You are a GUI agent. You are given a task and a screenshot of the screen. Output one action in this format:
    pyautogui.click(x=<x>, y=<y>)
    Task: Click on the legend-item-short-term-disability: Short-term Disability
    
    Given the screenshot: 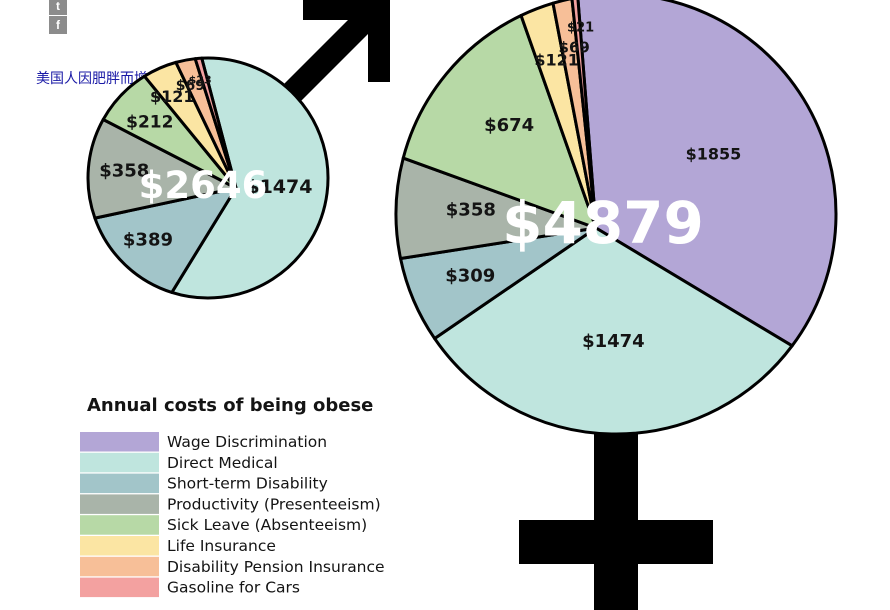 What is the action you would take?
    pyautogui.click(x=204, y=483)
    